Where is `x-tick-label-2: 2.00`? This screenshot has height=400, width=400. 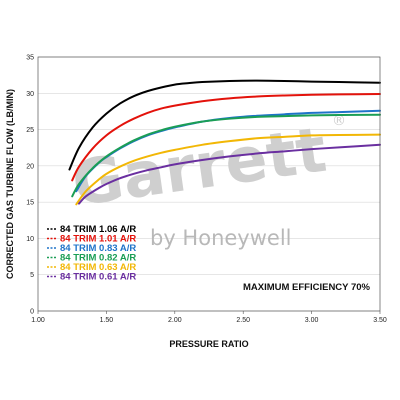 x-tick-label-2: 2.00 is located at coordinates (175, 320).